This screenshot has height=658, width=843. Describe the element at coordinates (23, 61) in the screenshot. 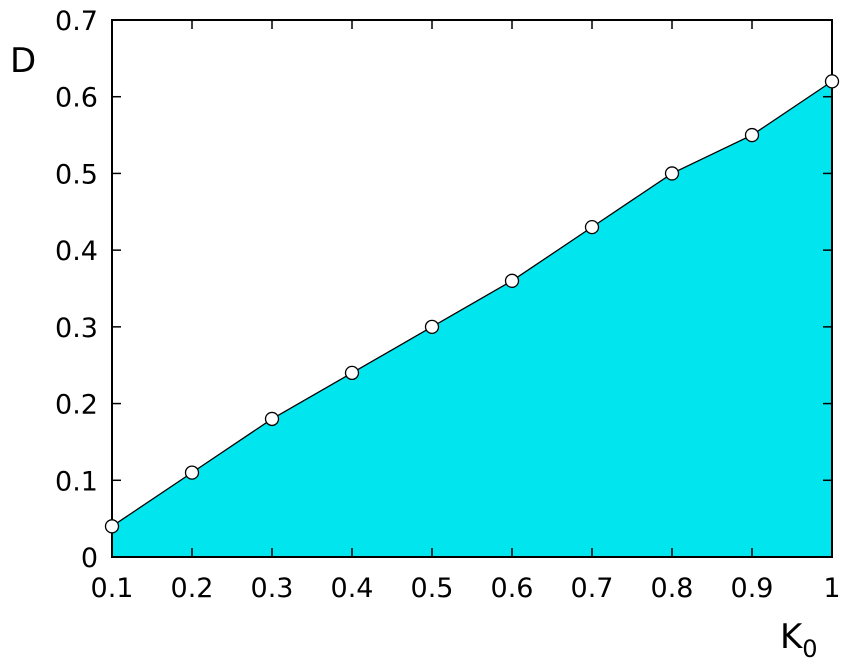

I see `y-axis-label: D` at that location.